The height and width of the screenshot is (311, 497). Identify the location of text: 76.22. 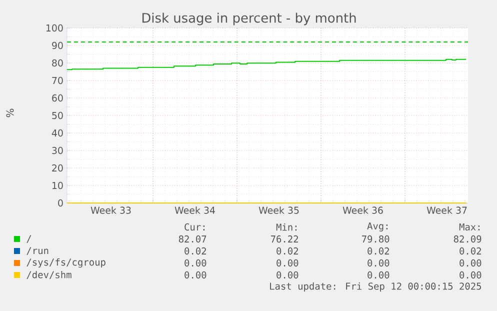
(284, 239).